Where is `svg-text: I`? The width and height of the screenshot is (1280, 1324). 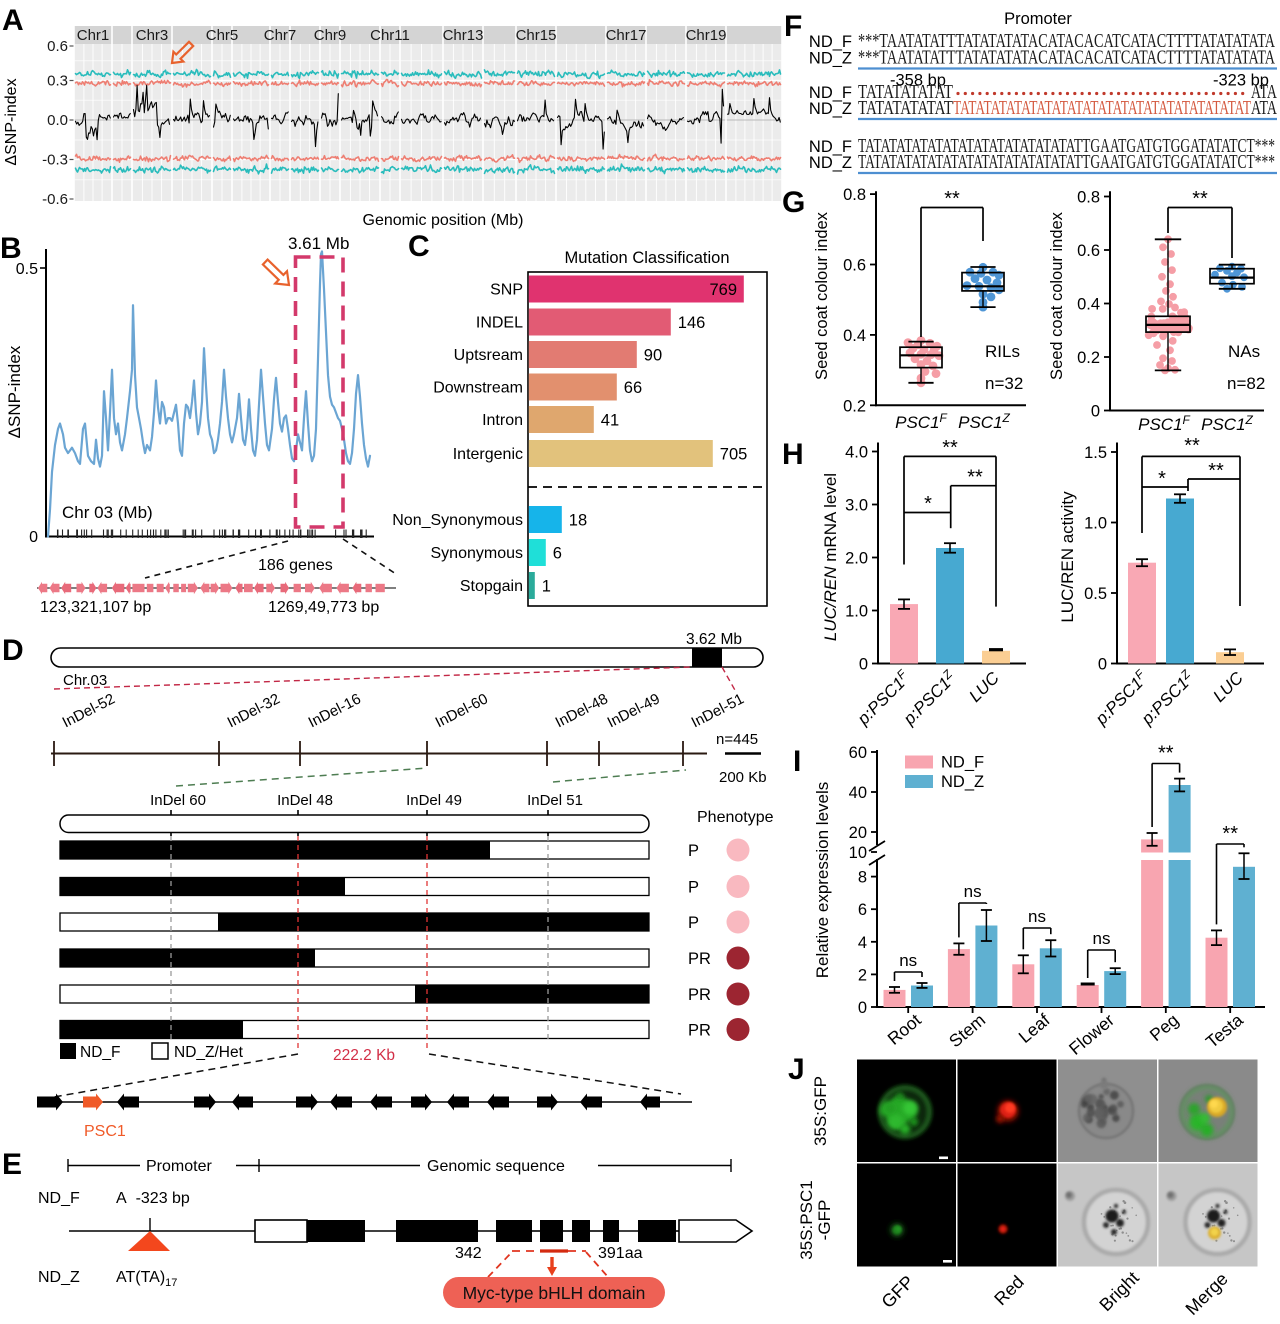
svg-text: I is located at coordinates (797, 761).